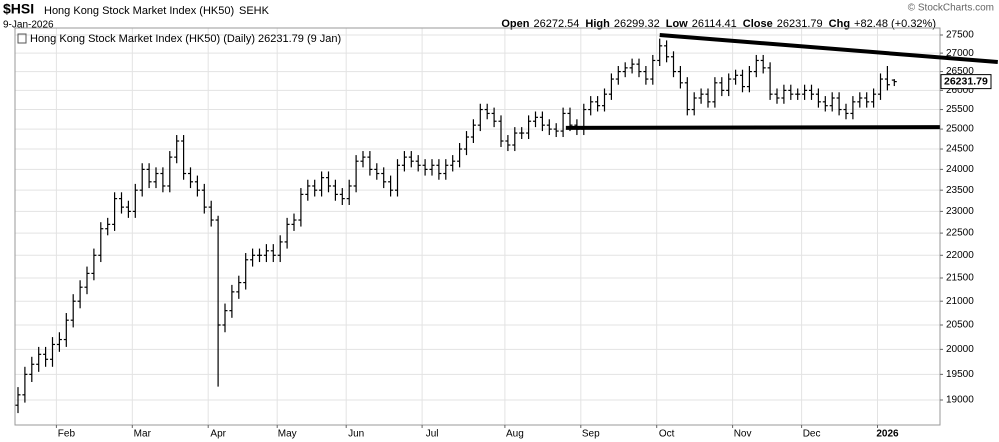 This screenshot has height=442, width=999. Describe the element at coordinates (887, 434) in the screenshot. I see `x-tick-label: 2026` at that location.